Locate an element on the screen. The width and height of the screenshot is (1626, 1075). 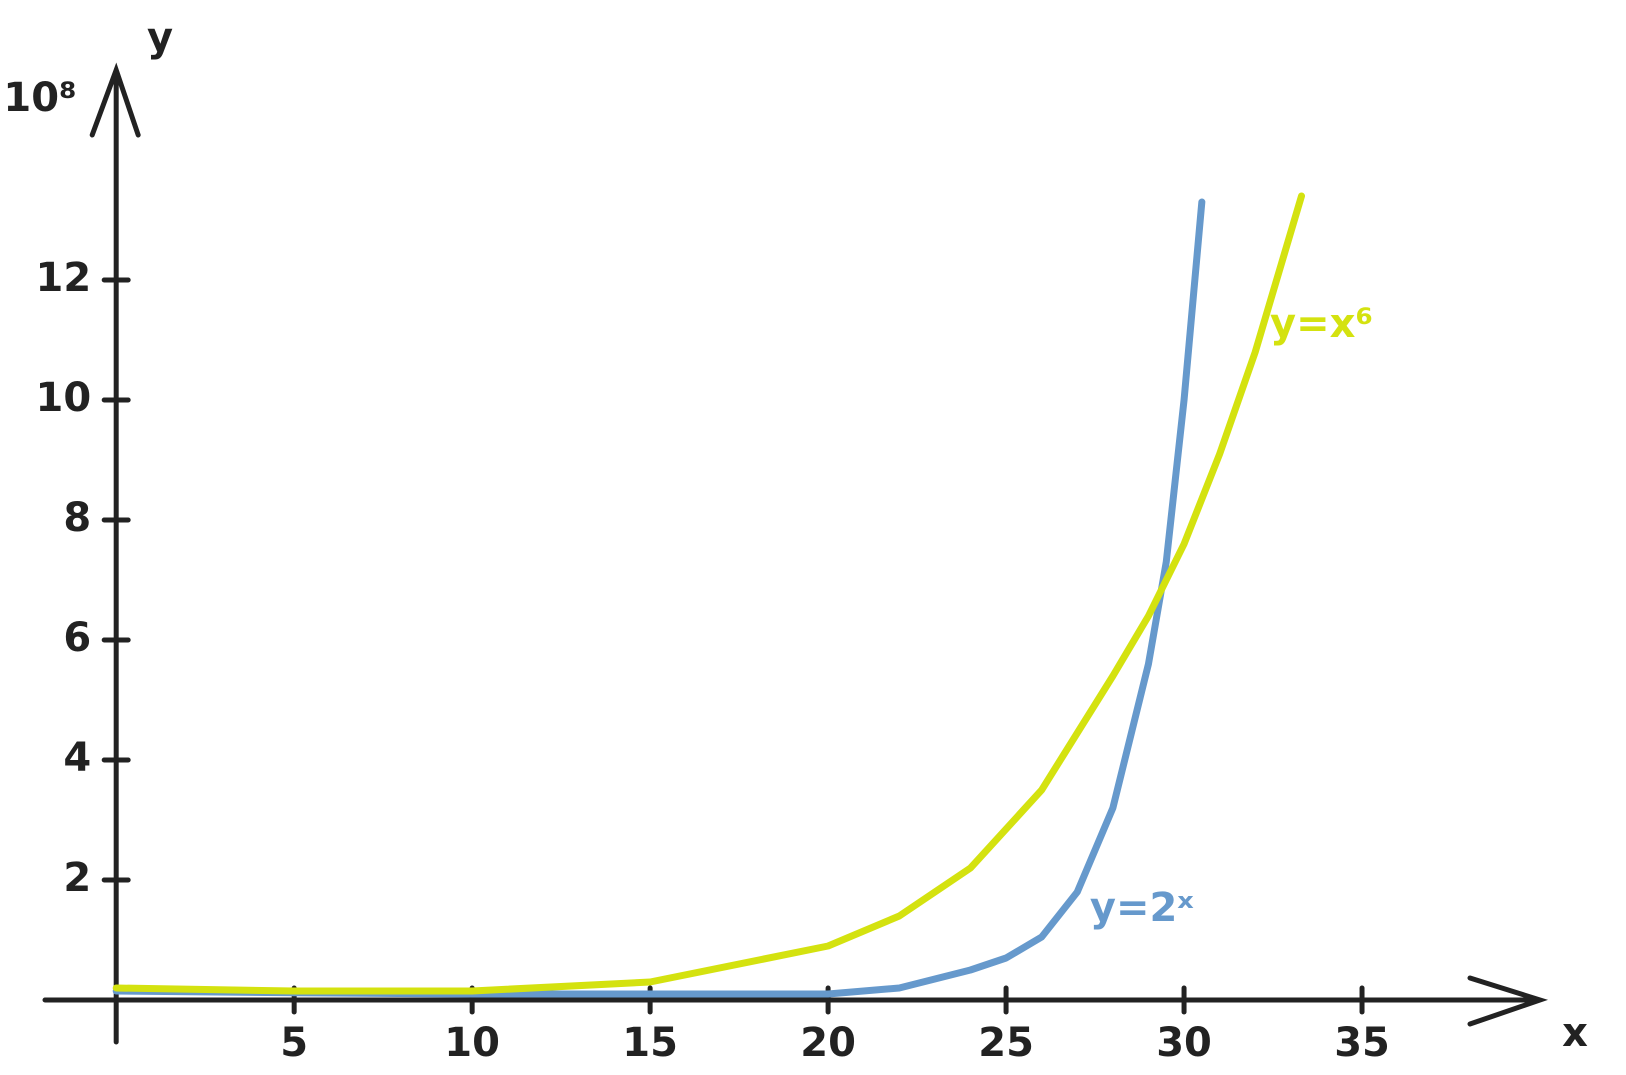
x-tick-label: 25 is located at coordinates (1006, 1043).